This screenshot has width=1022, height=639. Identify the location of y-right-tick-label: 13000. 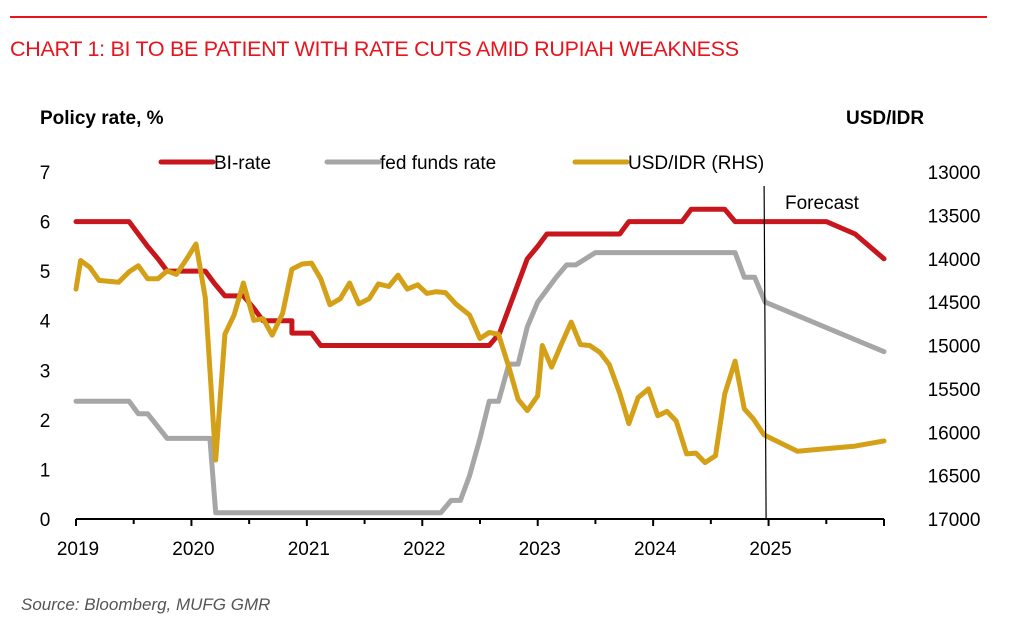
(954, 173).